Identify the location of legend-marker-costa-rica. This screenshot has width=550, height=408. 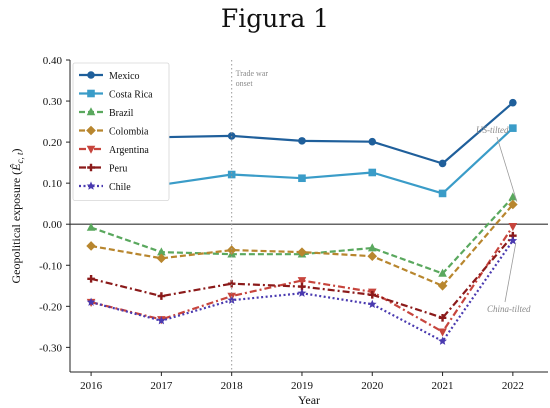
(91, 93).